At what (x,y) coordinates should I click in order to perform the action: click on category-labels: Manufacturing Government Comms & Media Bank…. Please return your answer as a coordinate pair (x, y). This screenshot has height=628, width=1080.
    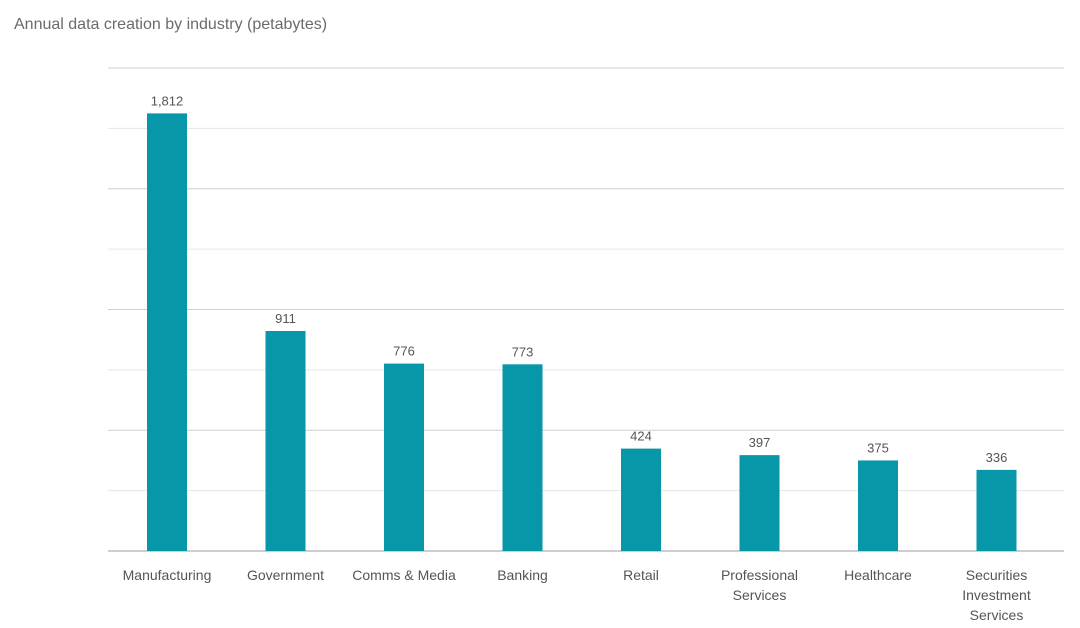
    Looking at the image, I should click on (577, 595).